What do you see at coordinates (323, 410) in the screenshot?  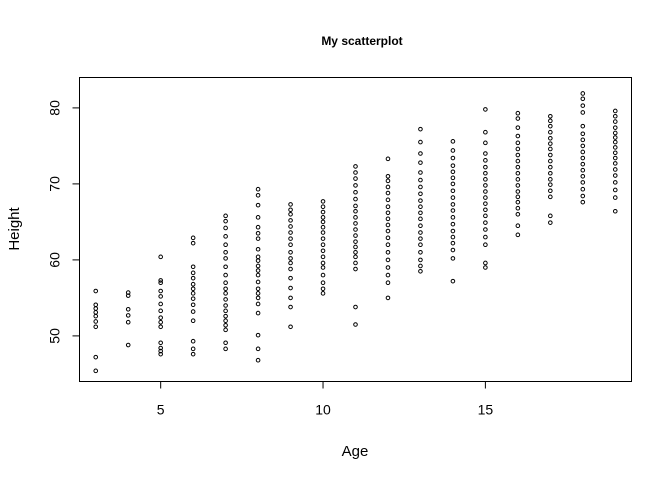 I see `x-tick-label: 10` at bounding box center [323, 410].